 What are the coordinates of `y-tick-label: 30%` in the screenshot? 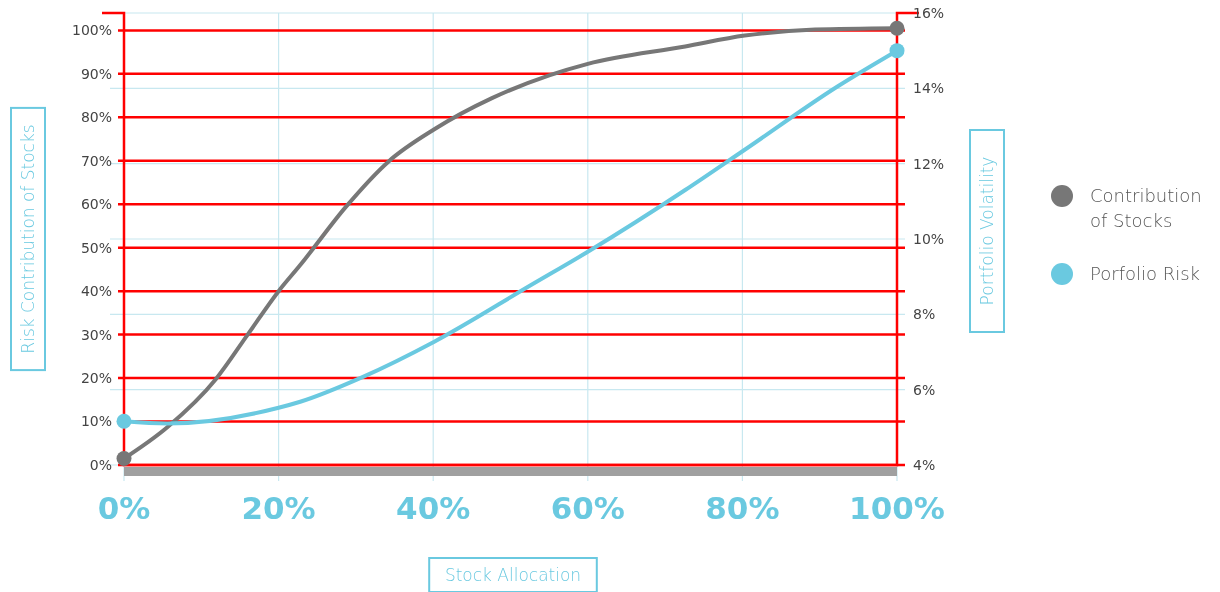 It's located at (96, 334).